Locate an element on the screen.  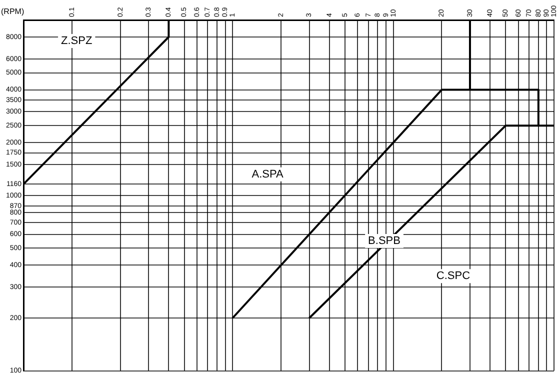
annotation: C.SPC is located at coordinates (453, 276).